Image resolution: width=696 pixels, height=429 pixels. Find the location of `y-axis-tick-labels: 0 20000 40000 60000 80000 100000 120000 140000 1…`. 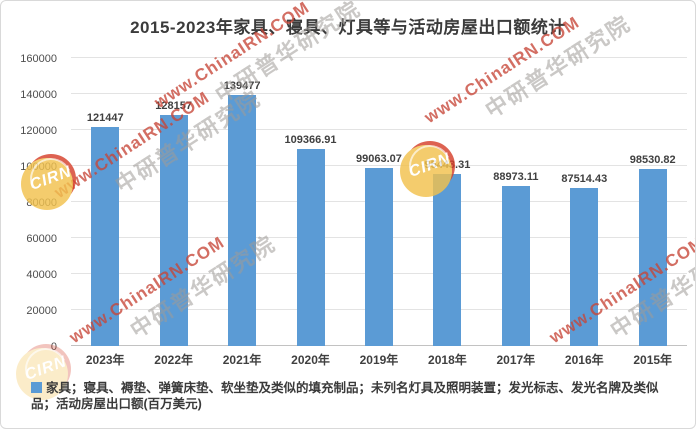

y-axis-tick-labels: 0 20000 40000 60000 80000 100000 120000 140000 1… is located at coordinates (32, 203).